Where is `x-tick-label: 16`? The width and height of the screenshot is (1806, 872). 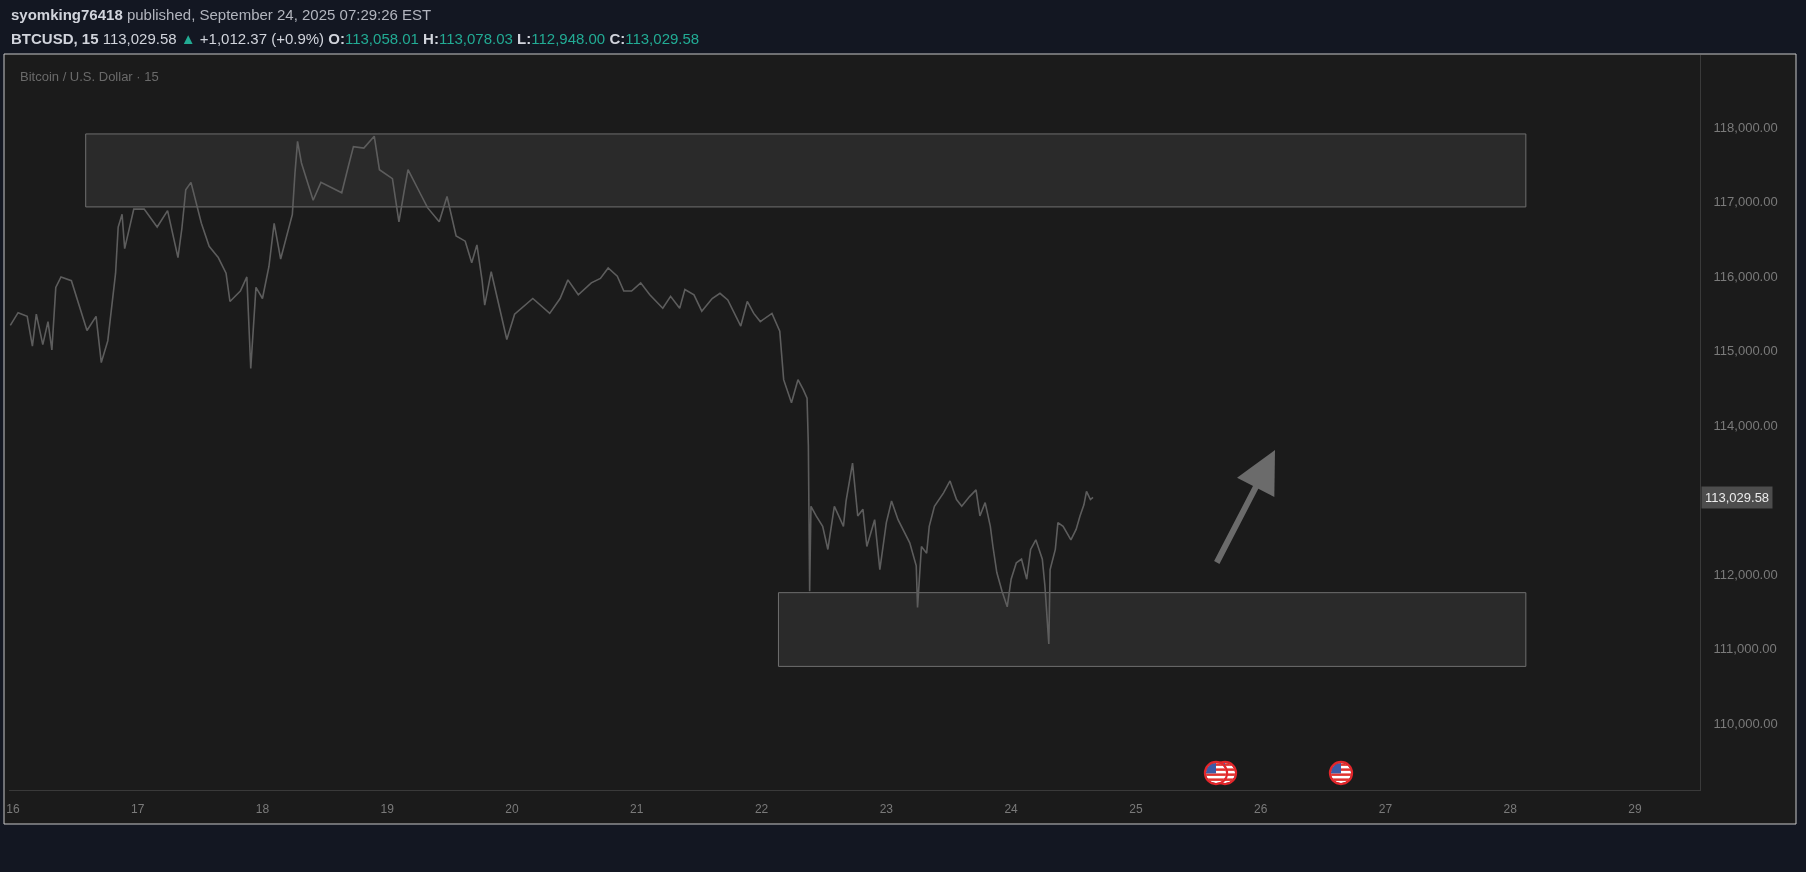 x-tick-label: 16 is located at coordinates (13, 809).